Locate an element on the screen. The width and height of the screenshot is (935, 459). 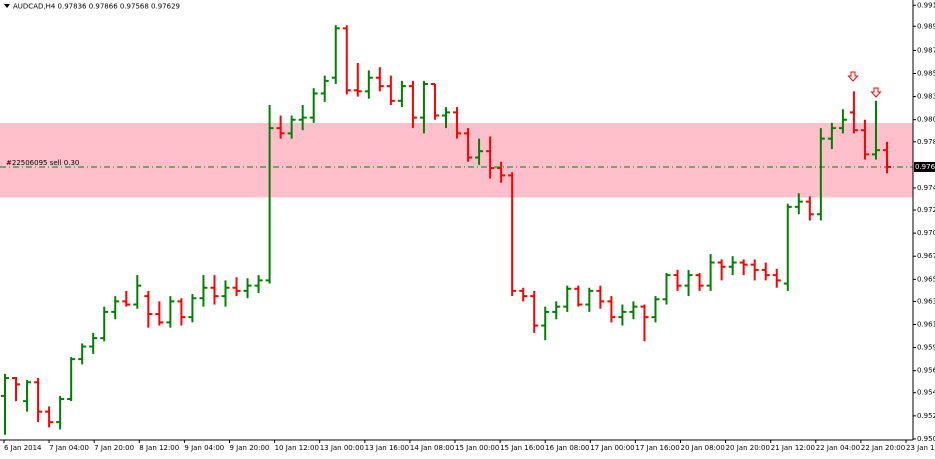
x-tick-label: 7 Jan 20:00 is located at coordinates (114, 448).